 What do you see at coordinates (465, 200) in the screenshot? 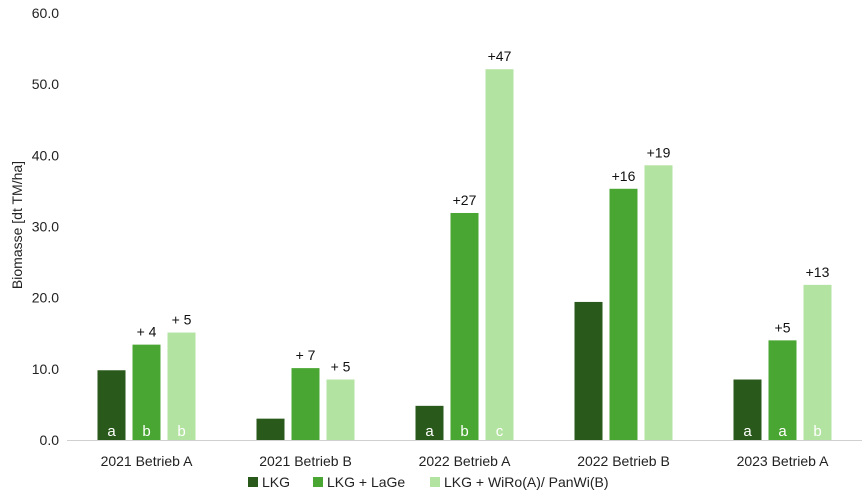
I see `data-label: +27` at bounding box center [465, 200].